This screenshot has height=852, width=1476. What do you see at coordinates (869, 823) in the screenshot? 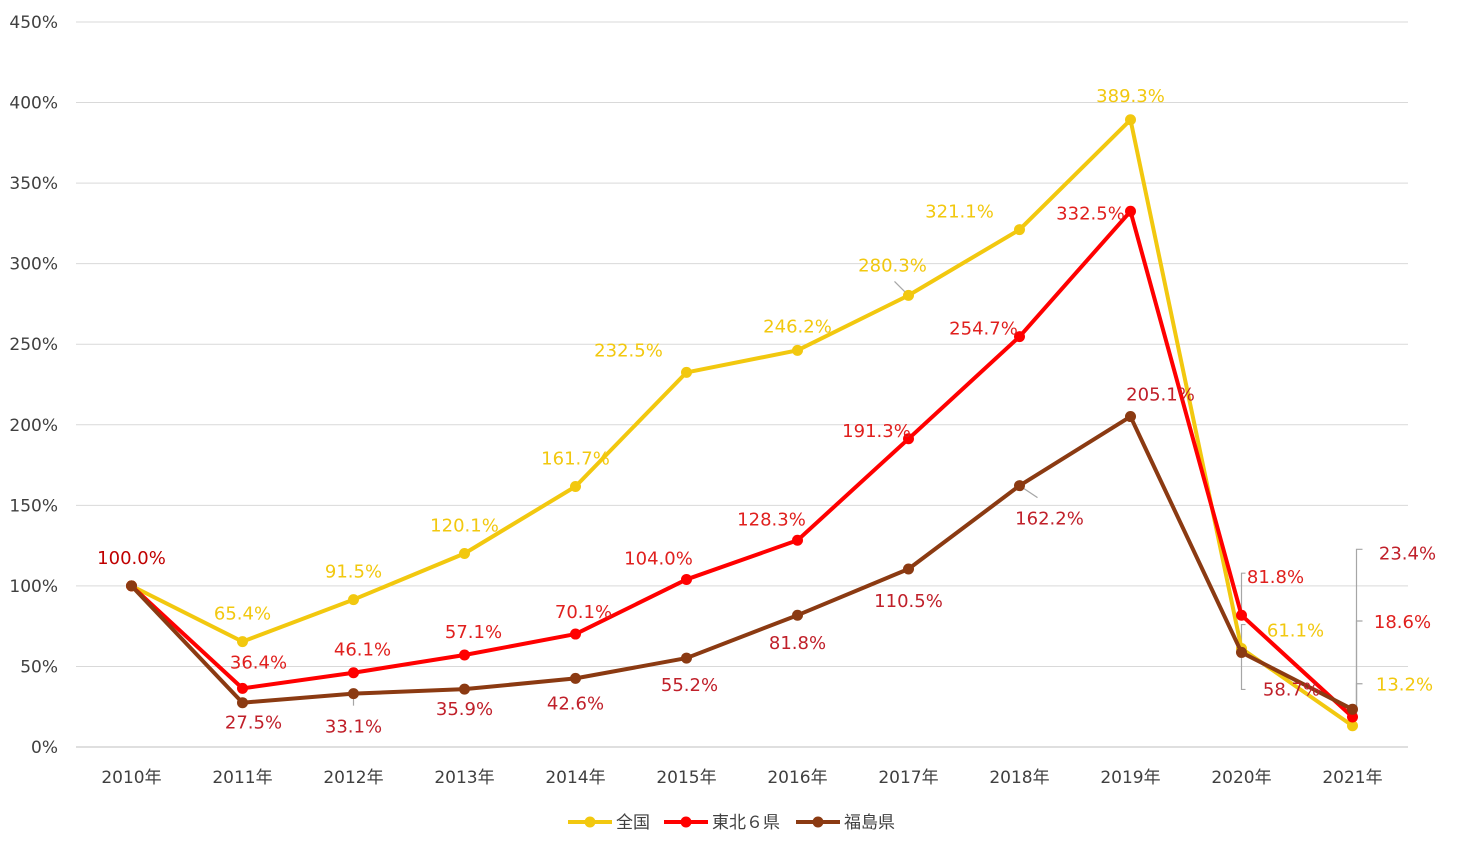
I see `legend-label: 福島県` at bounding box center [869, 823].